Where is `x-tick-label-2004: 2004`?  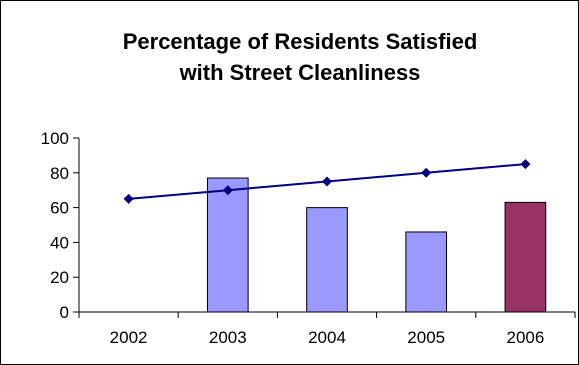
x-tick-label-2004: 2004 is located at coordinates (327, 337).